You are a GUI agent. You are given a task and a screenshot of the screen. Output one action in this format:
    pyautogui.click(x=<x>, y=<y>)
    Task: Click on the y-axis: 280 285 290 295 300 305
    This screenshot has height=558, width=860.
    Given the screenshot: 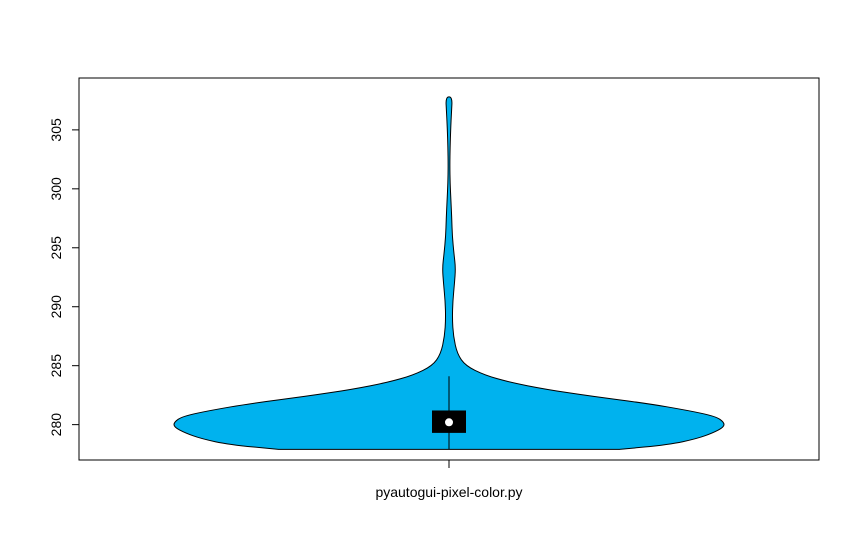 What is the action you would take?
    pyautogui.click(x=64, y=277)
    